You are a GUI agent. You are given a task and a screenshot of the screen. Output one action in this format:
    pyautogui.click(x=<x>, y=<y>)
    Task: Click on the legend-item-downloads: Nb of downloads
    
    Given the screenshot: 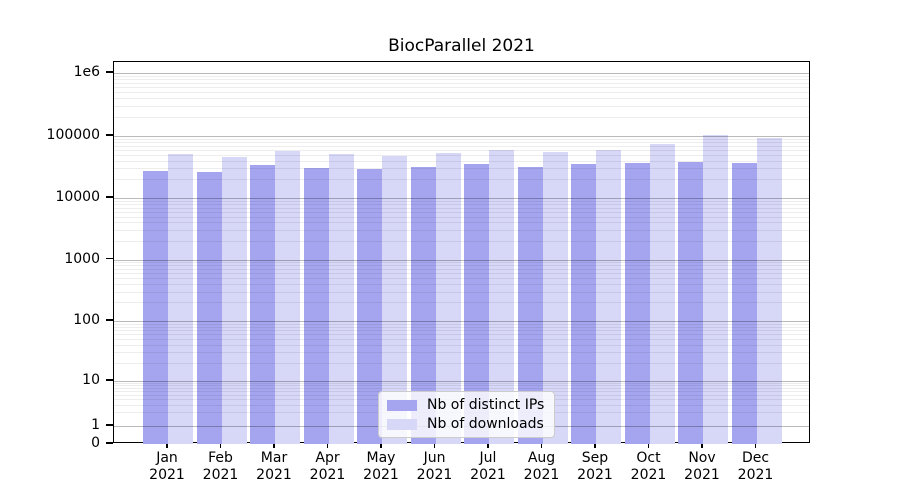 What is the action you would take?
    pyautogui.click(x=465, y=424)
    